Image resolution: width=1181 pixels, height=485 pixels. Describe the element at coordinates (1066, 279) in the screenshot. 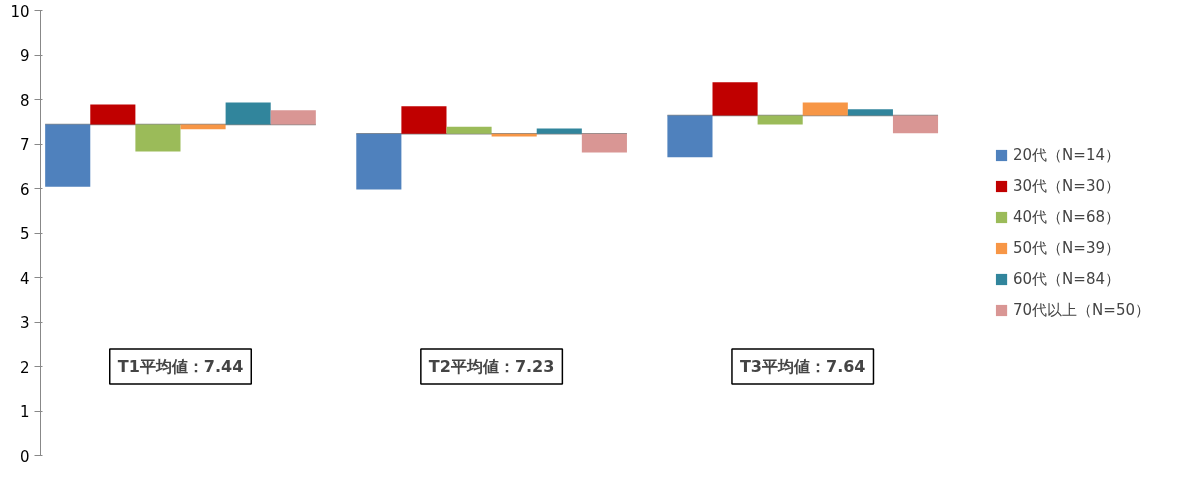

I see `legend-label: 60代（N=84）` at that location.